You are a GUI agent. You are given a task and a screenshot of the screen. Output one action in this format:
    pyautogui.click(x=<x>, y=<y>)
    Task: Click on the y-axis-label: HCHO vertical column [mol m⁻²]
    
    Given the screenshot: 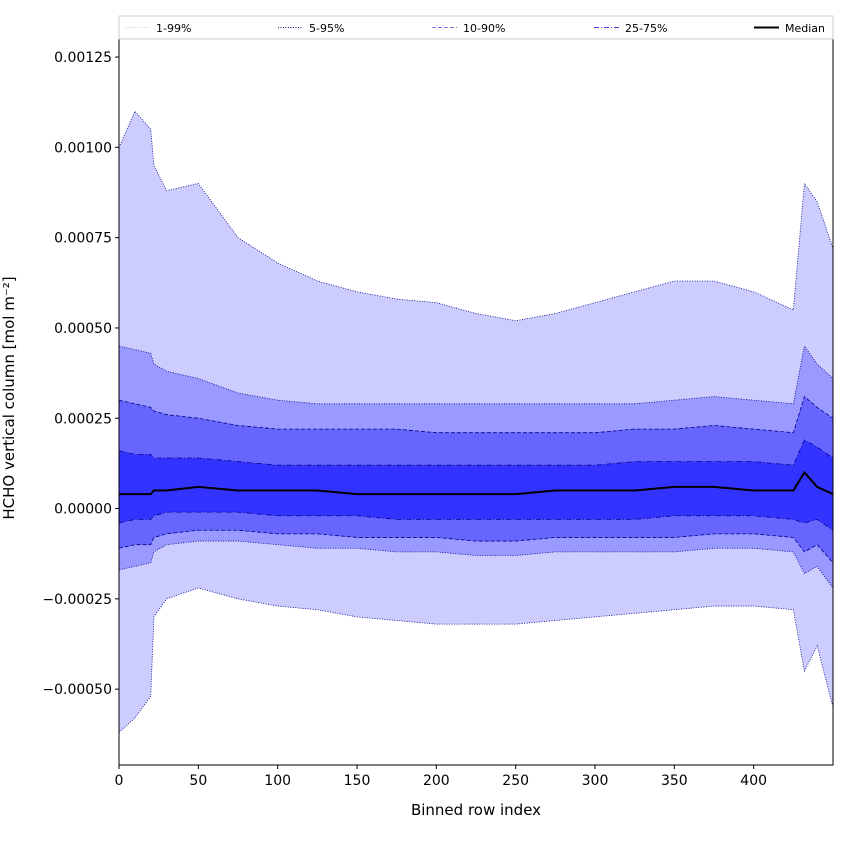 What is the action you would take?
    pyautogui.click(x=9, y=397)
    